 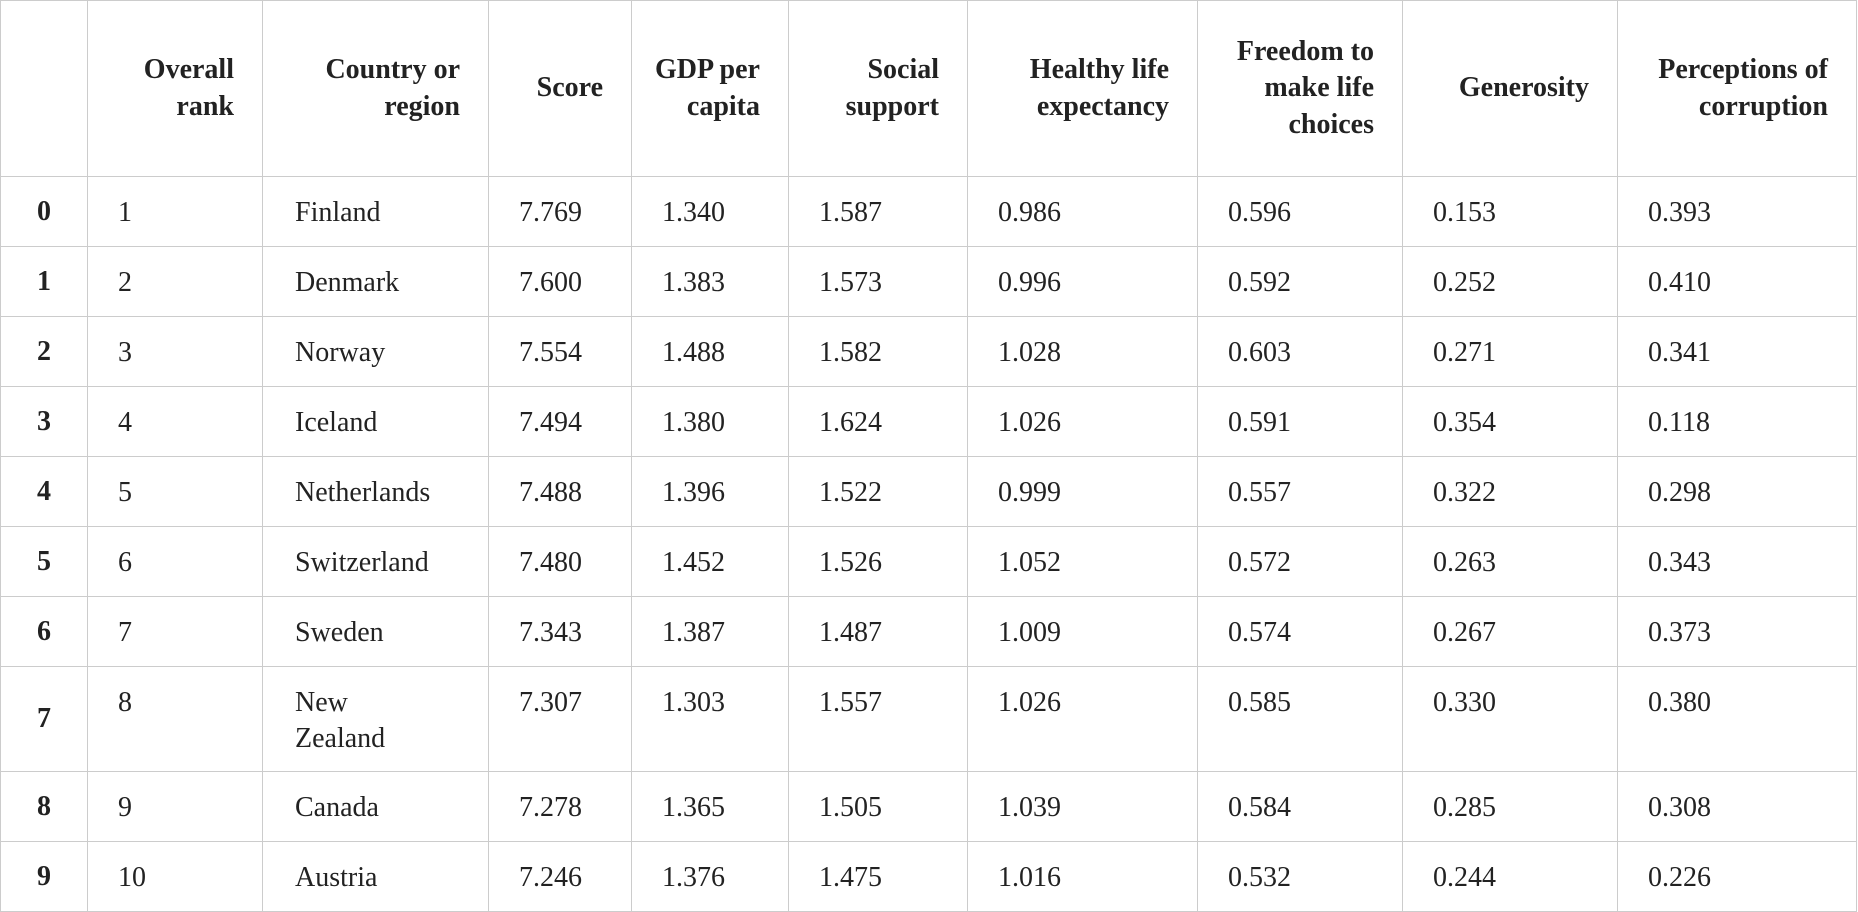 I want to click on row-index: 9, so click(x=44, y=876).